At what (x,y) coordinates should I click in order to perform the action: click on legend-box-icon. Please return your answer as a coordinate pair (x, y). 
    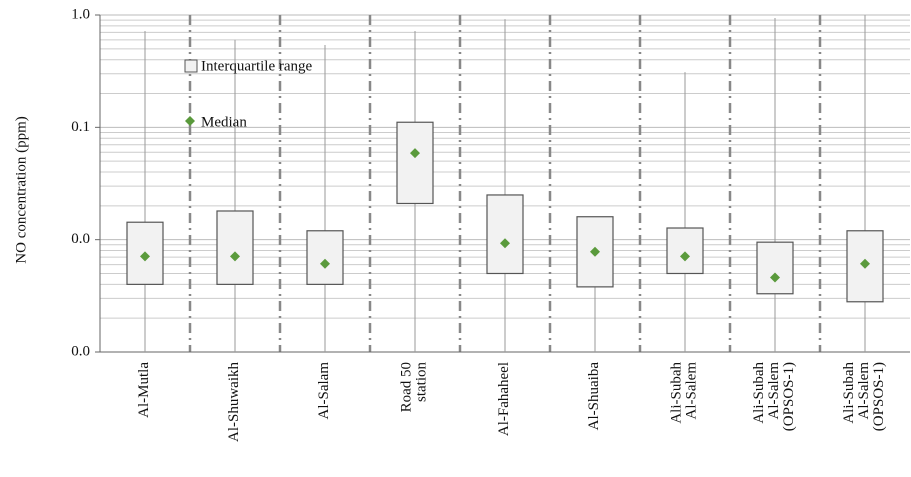
    Looking at the image, I should click on (191, 66).